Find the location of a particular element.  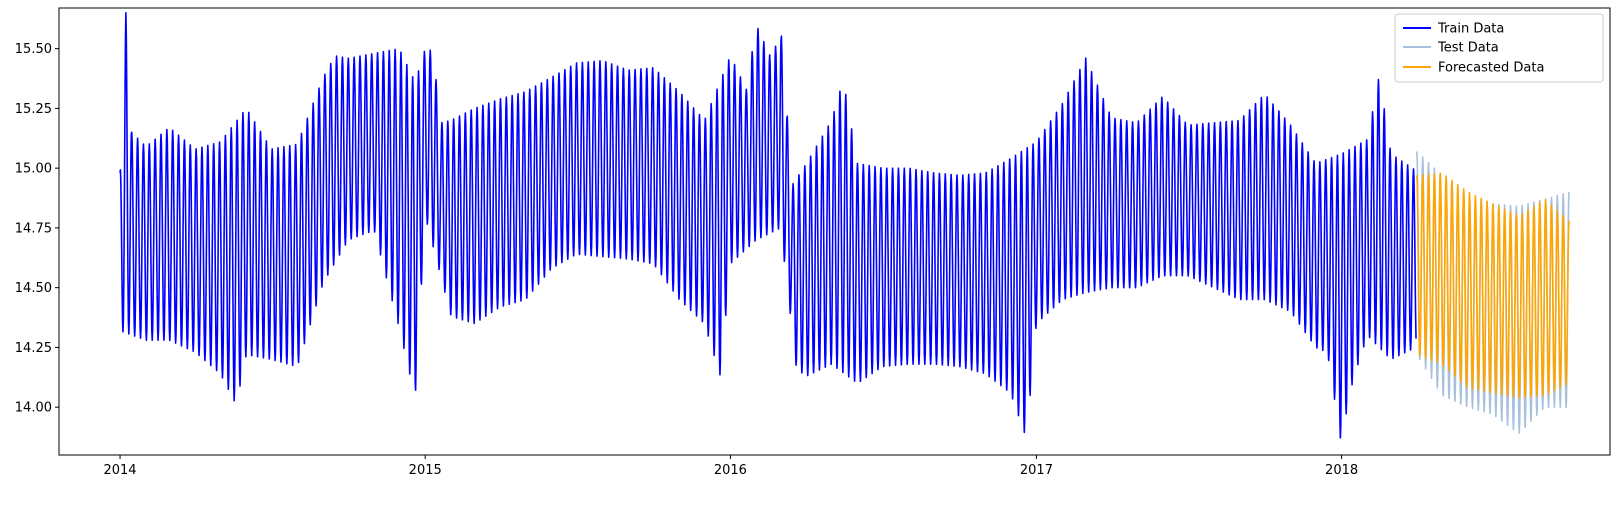

x-tick-label: 2018 is located at coordinates (1341, 470).